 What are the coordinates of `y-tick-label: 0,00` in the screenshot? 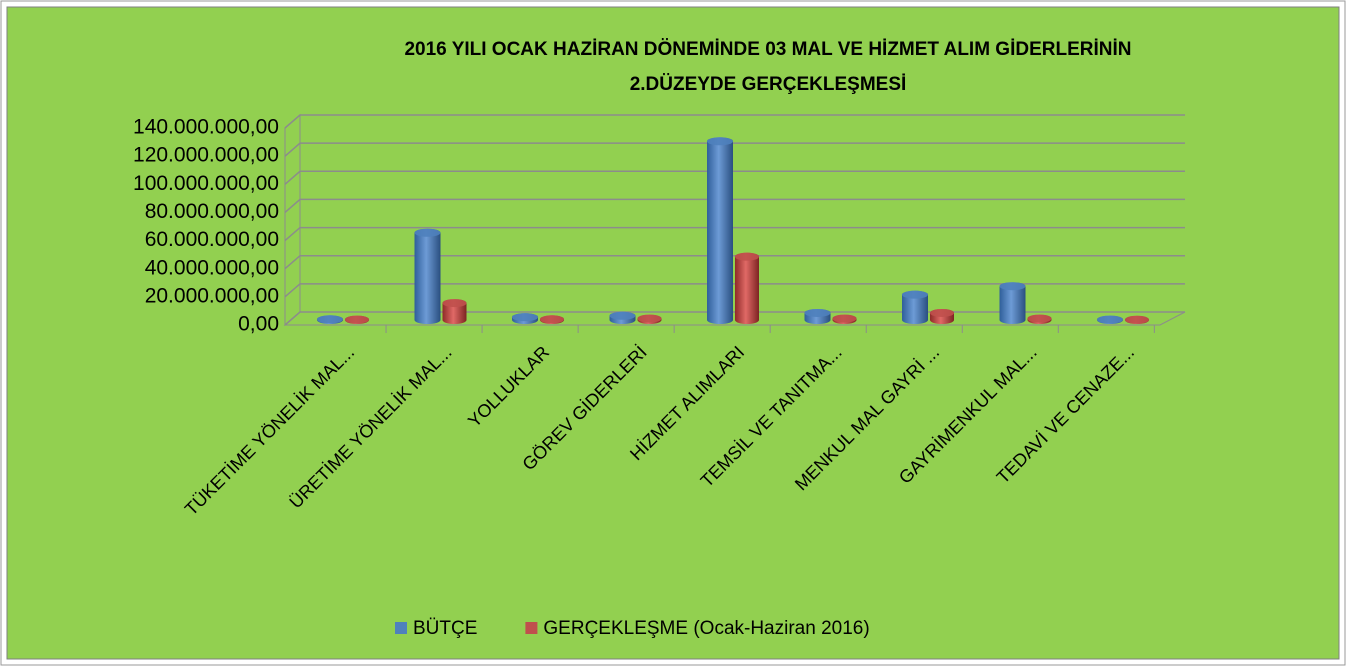 It's located at (258, 324).